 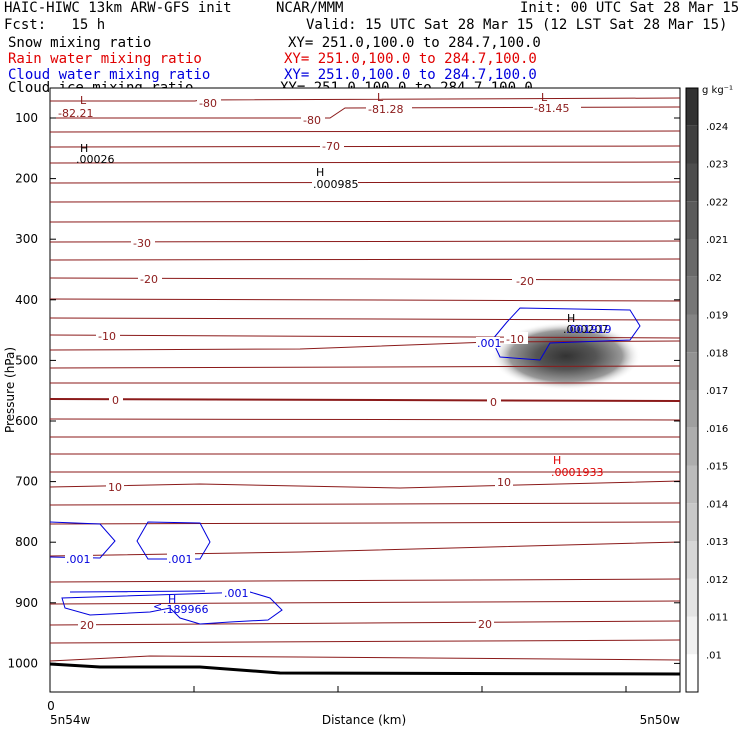 I want to click on init-time: Init: 00 UTC Sat 28 Mar 15, so click(x=630, y=8).